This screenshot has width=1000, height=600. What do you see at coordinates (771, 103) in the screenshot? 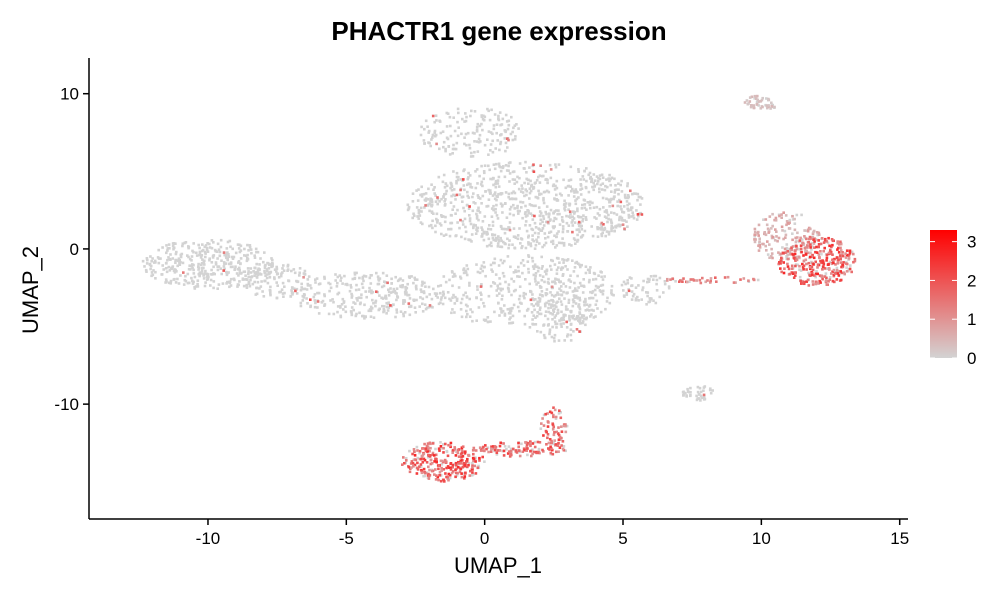
I see `point-top-right-small` at bounding box center [771, 103].